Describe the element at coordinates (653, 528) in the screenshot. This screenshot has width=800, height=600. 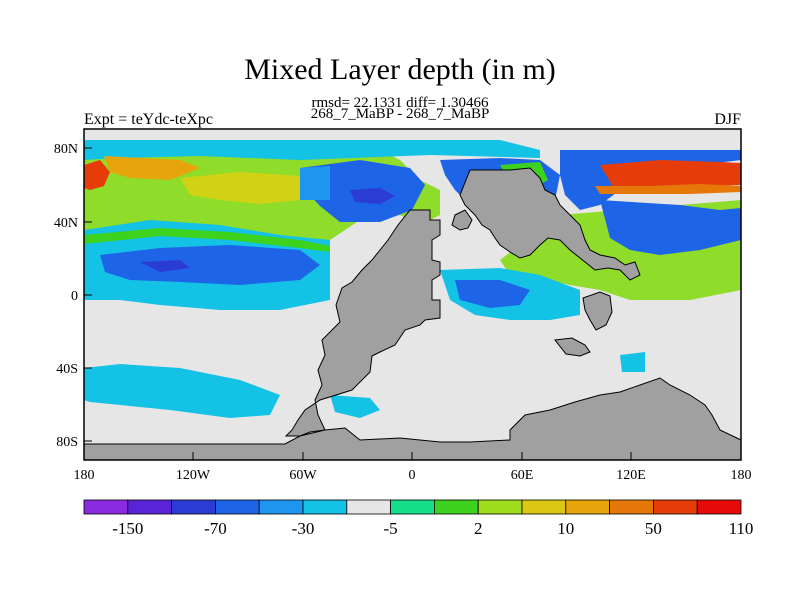
I see `colorbar-label: 50` at that location.